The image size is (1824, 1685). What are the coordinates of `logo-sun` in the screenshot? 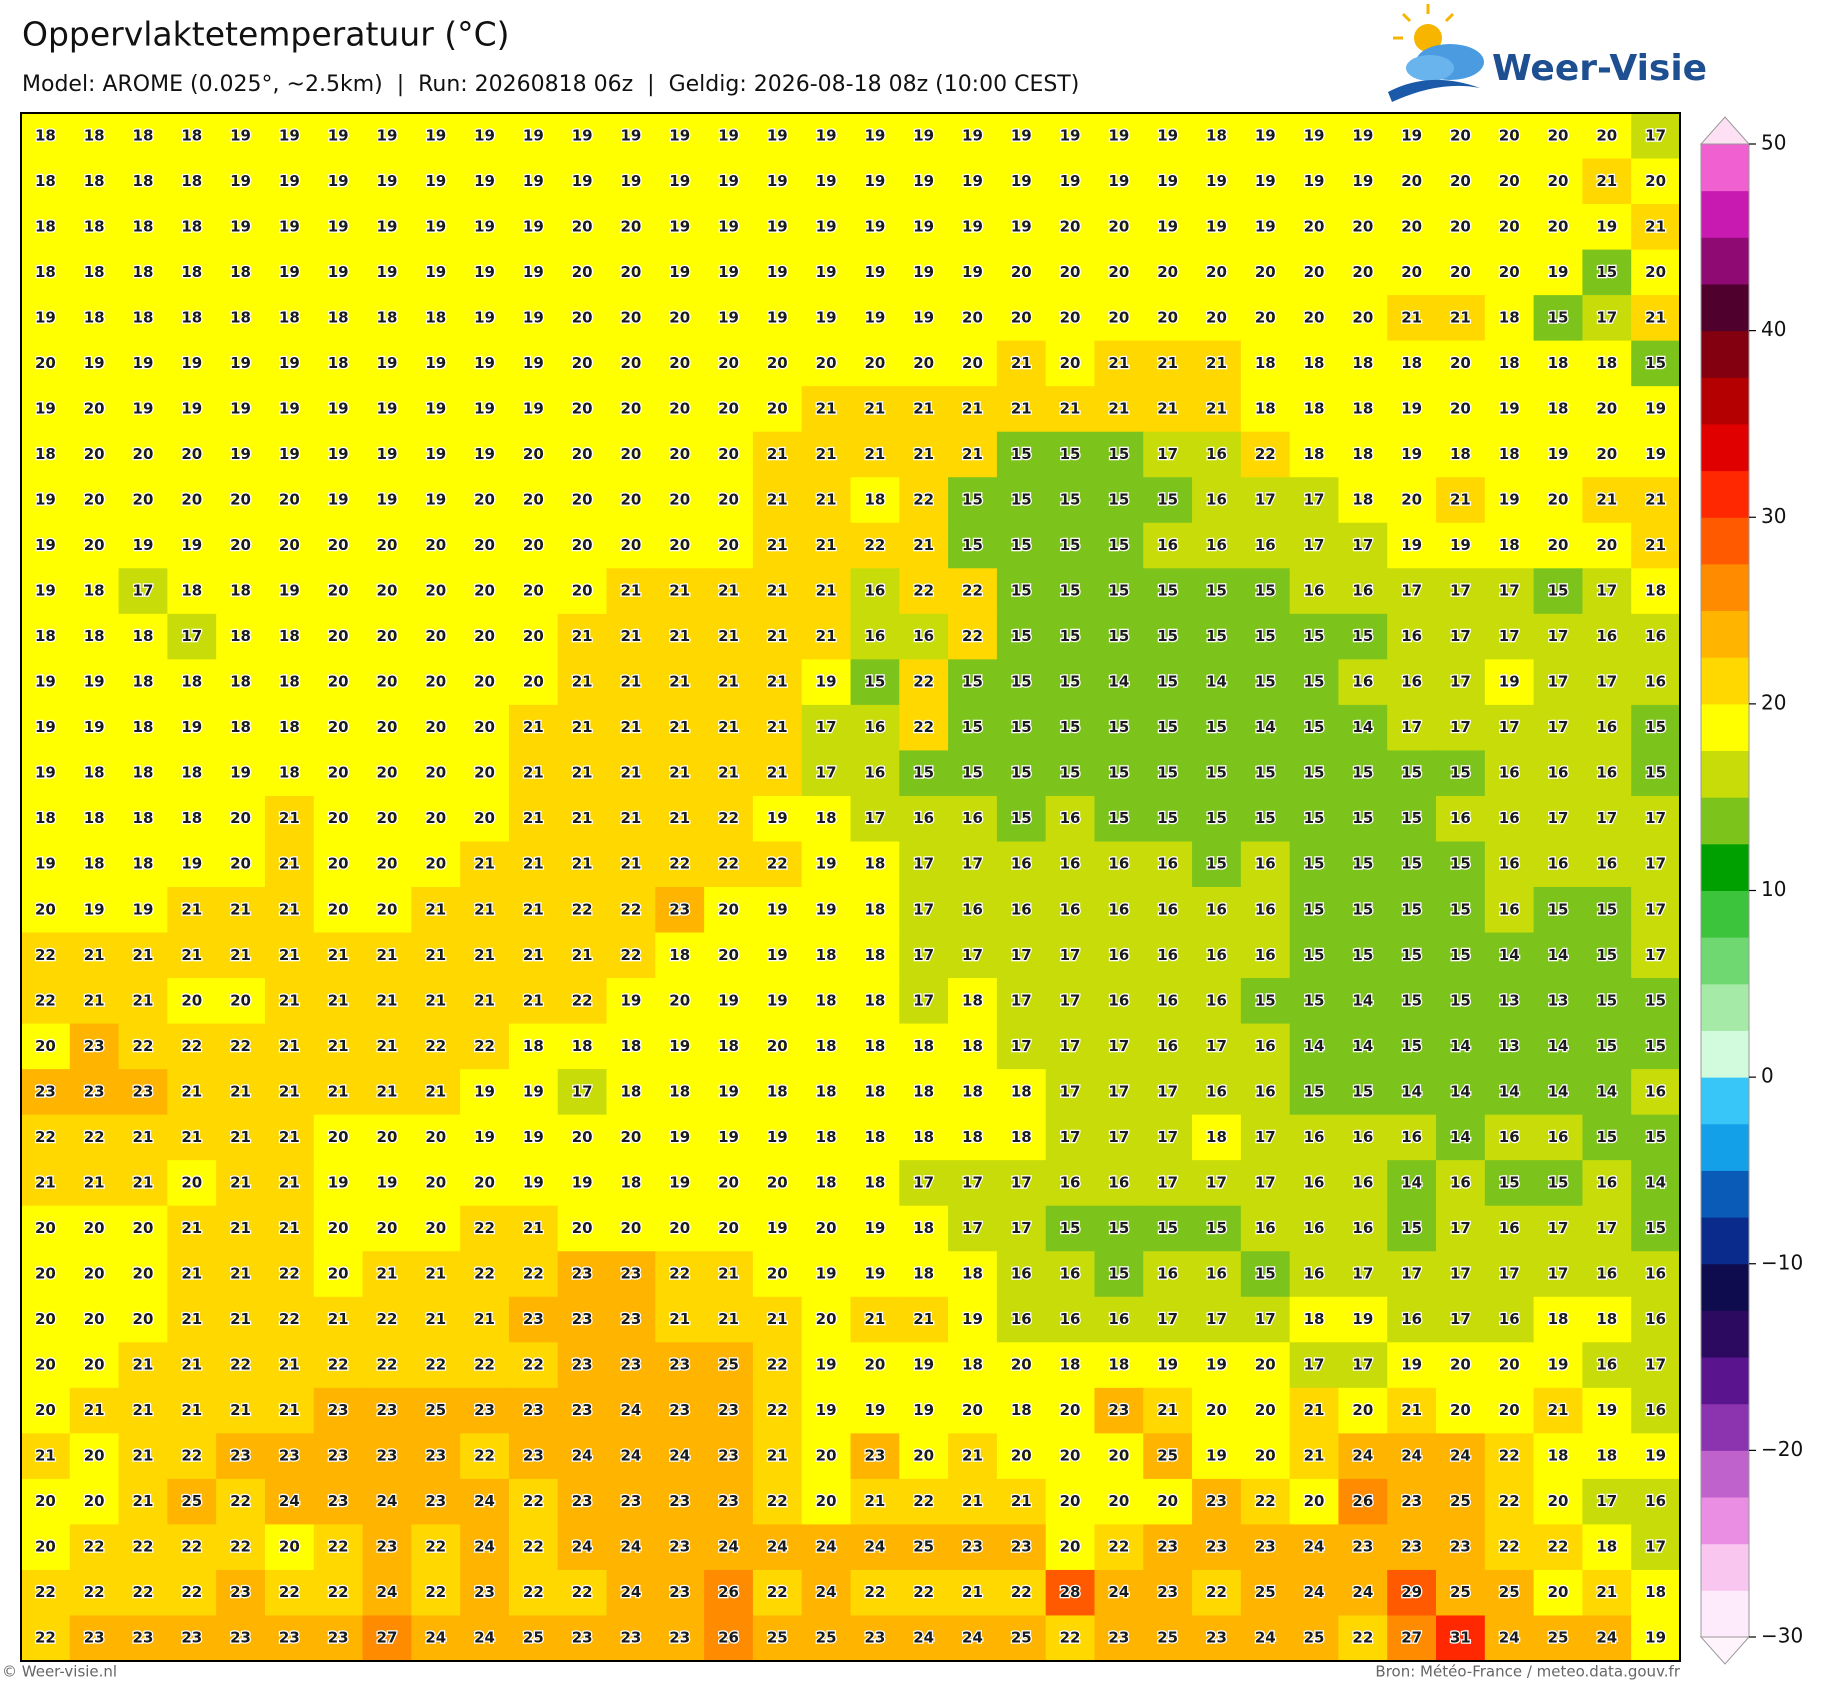 It's located at (1428, 38).